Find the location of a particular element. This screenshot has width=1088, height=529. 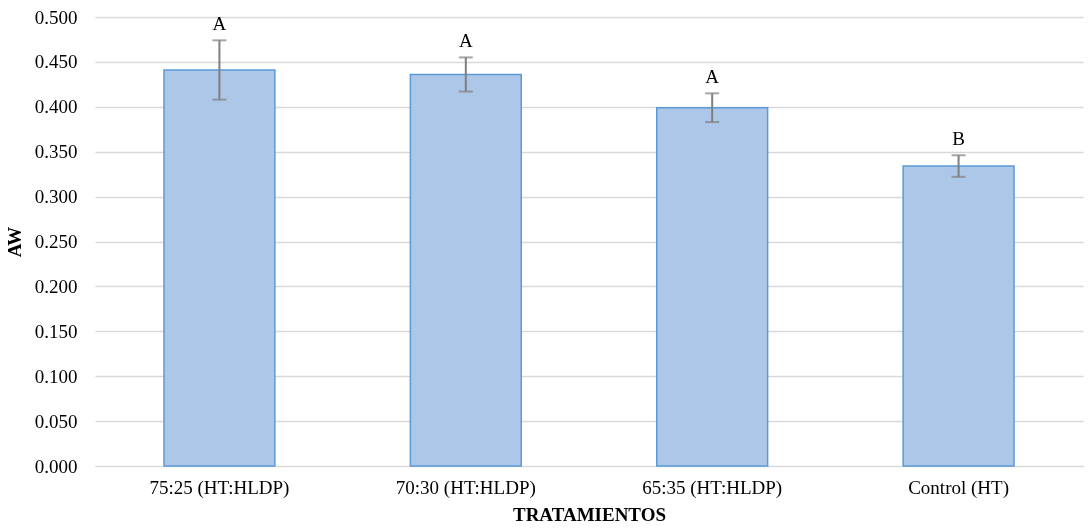

y-tick-label: 0.250 is located at coordinates (56, 241).